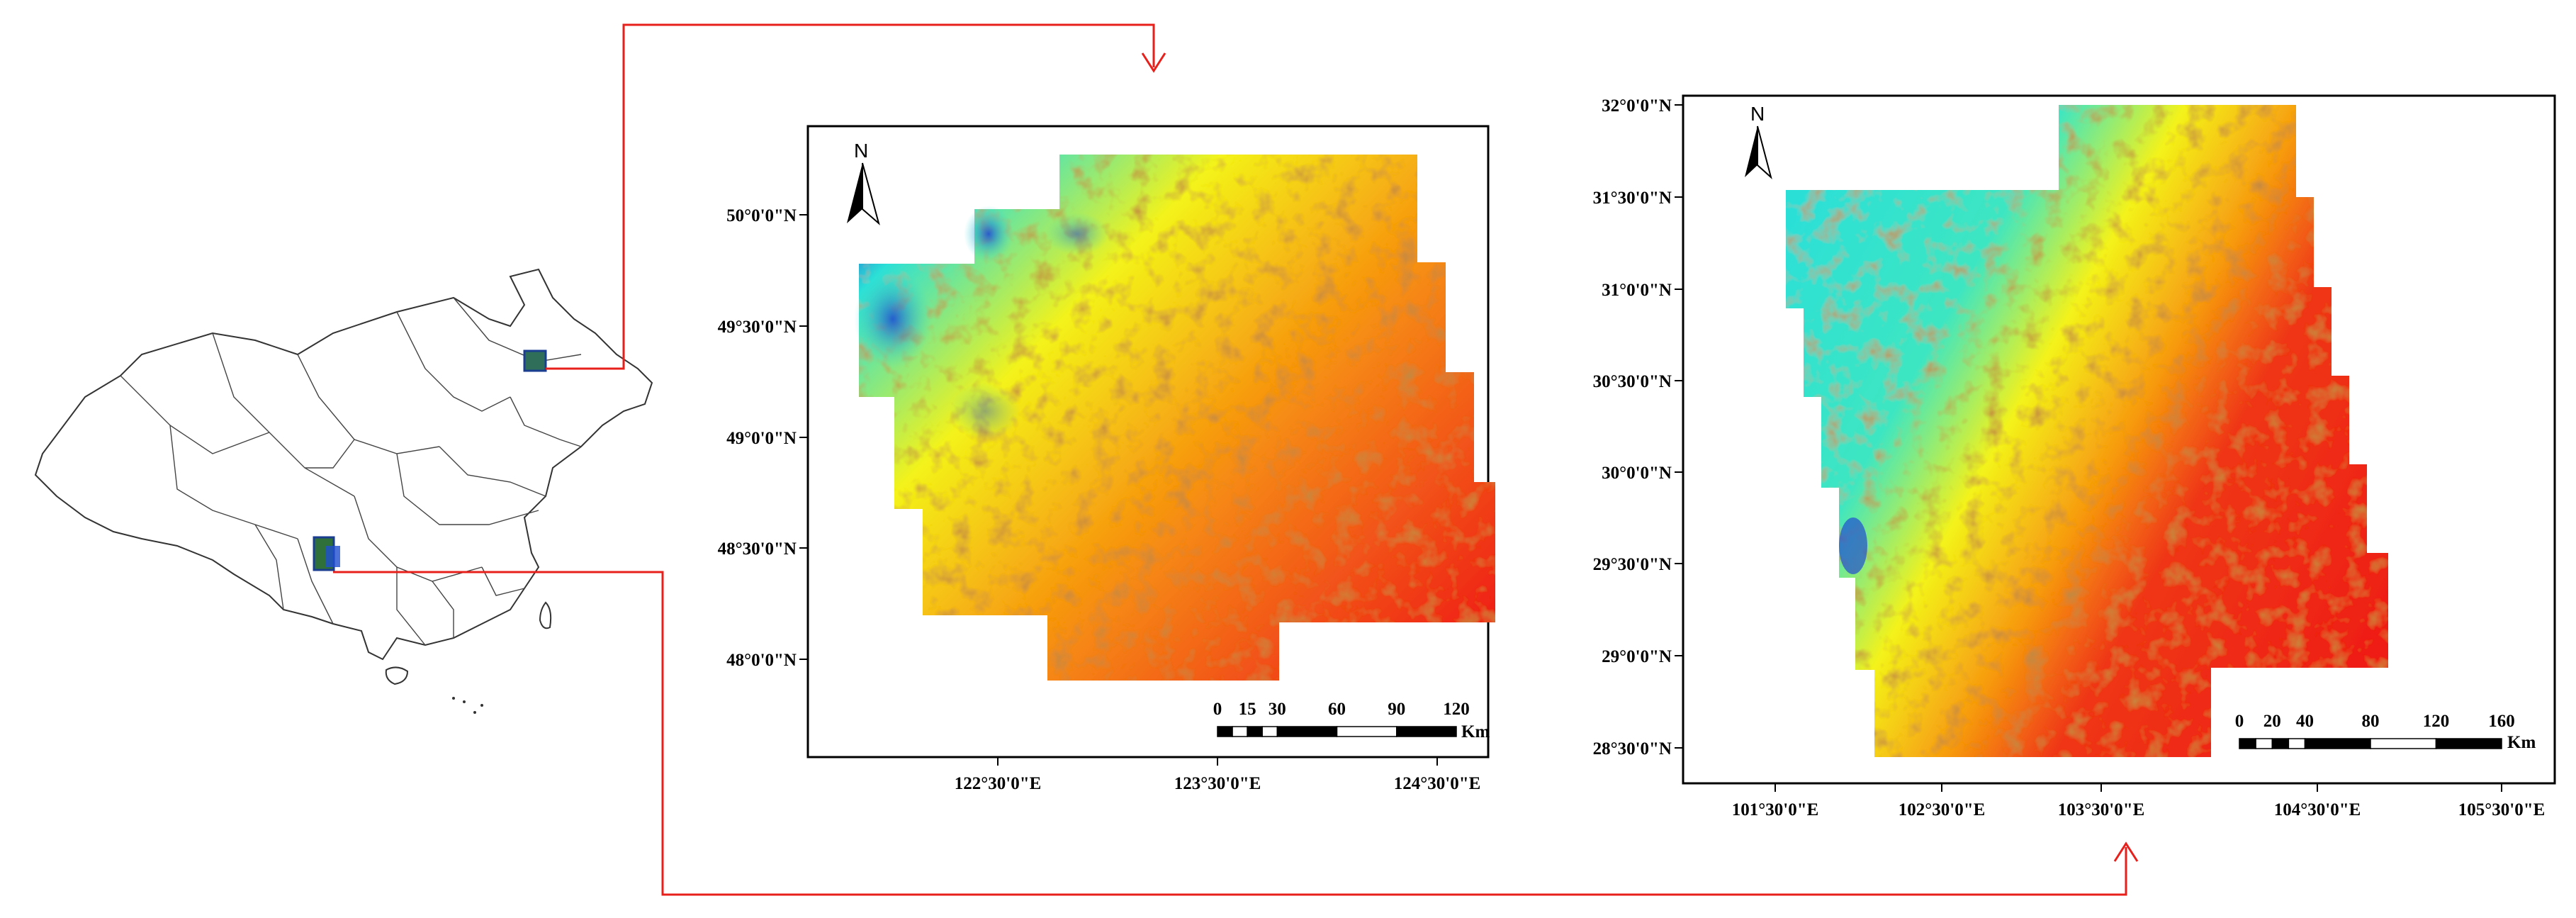 This screenshot has width=2576, height=918. I want to click on scale-bar-label: 40, so click(2305, 721).